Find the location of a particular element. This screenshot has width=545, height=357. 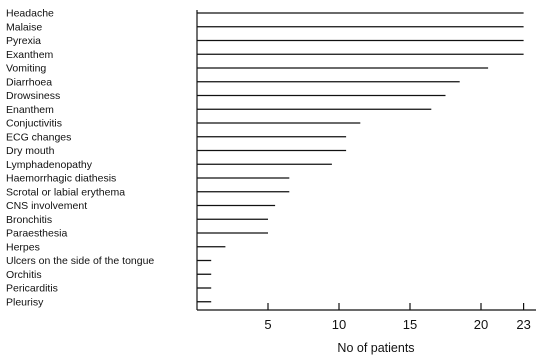

category-label: Conjuctivitis is located at coordinates (34, 124).